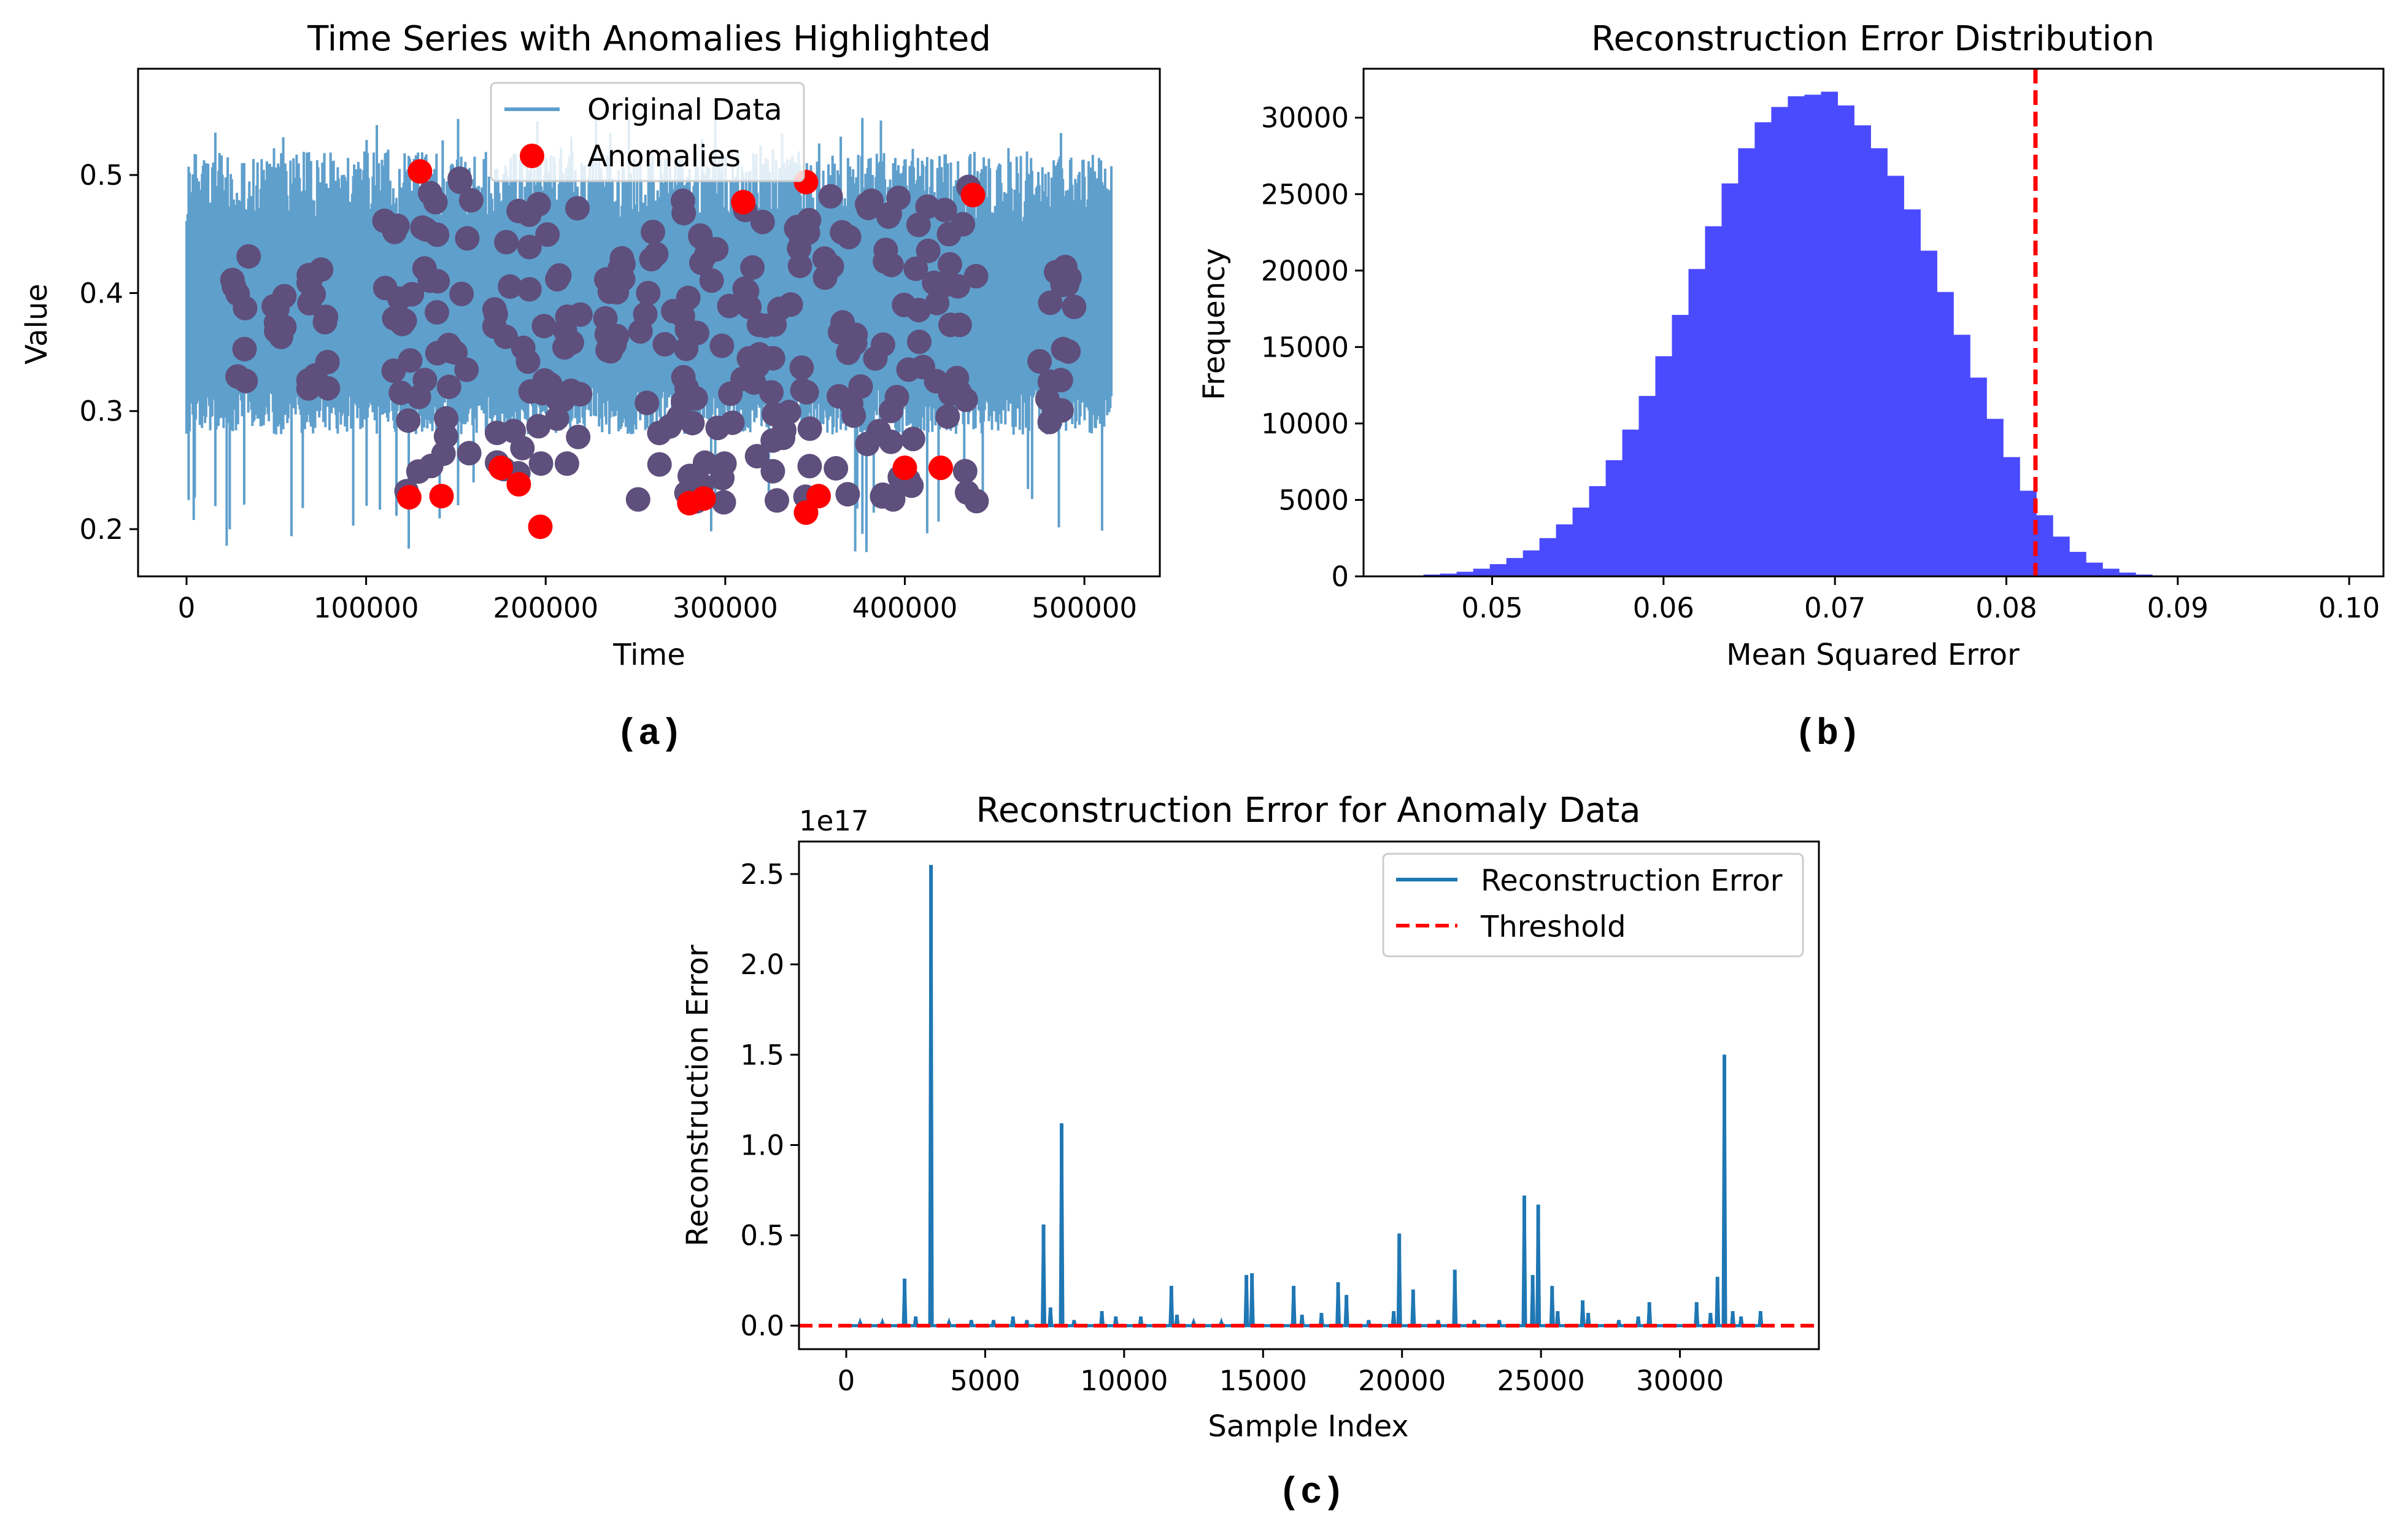 The height and width of the screenshot is (1529, 2408). What do you see at coordinates (905, 608) in the screenshot?
I see `x-tick-label: 400000` at bounding box center [905, 608].